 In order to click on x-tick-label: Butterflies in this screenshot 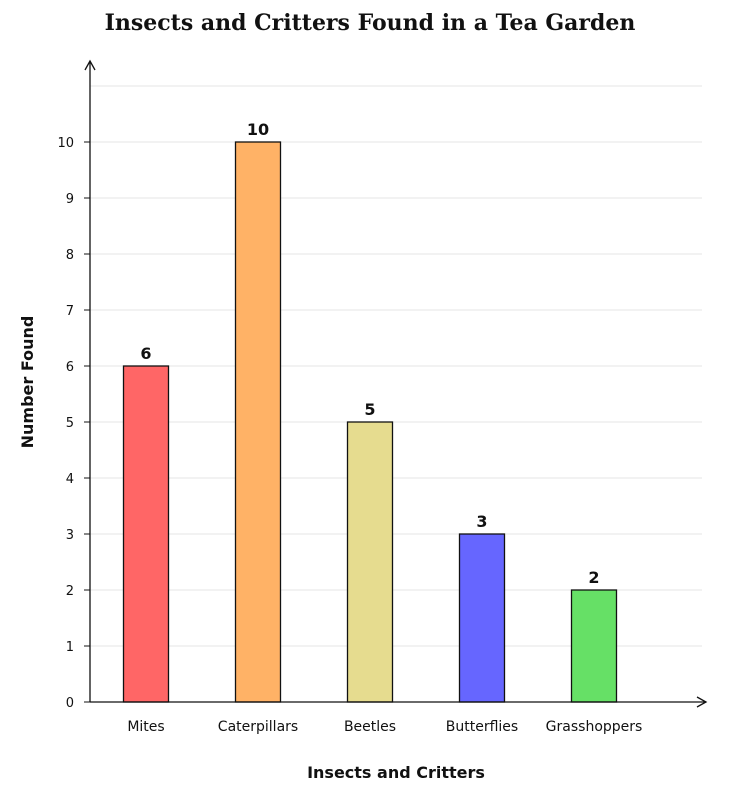, I will do `click(482, 727)`.